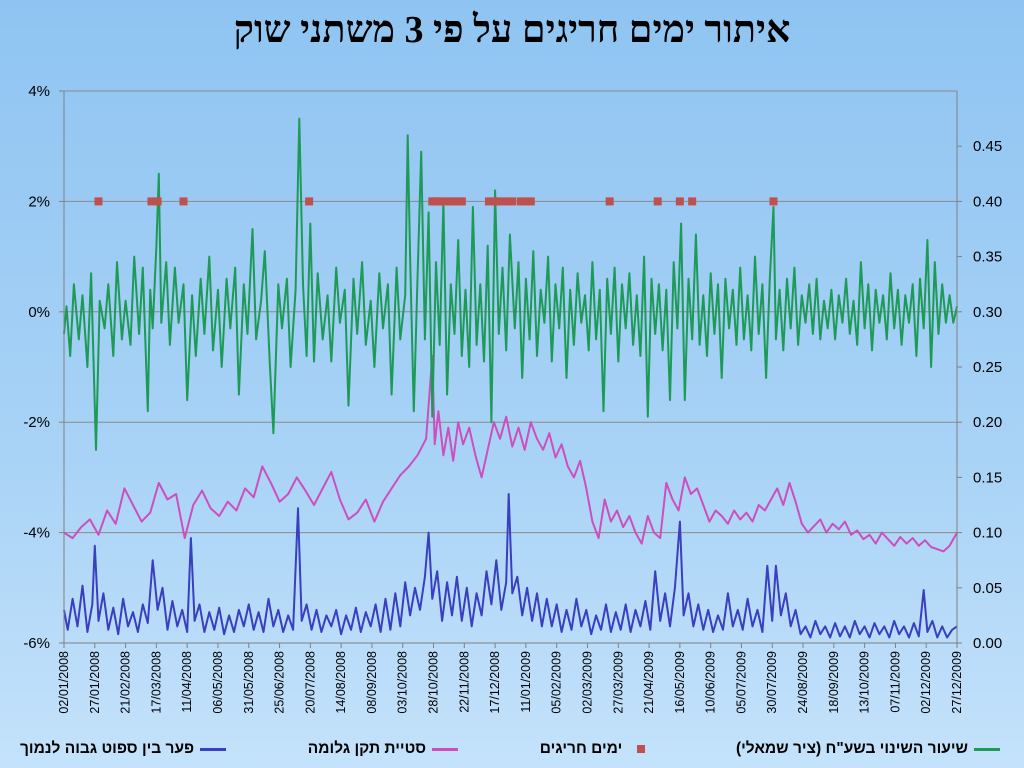 This screenshot has width=1024, height=768. What do you see at coordinates (156, 682) in the screenshot?
I see `x-tick-label: 17/03/2008` at bounding box center [156, 682].